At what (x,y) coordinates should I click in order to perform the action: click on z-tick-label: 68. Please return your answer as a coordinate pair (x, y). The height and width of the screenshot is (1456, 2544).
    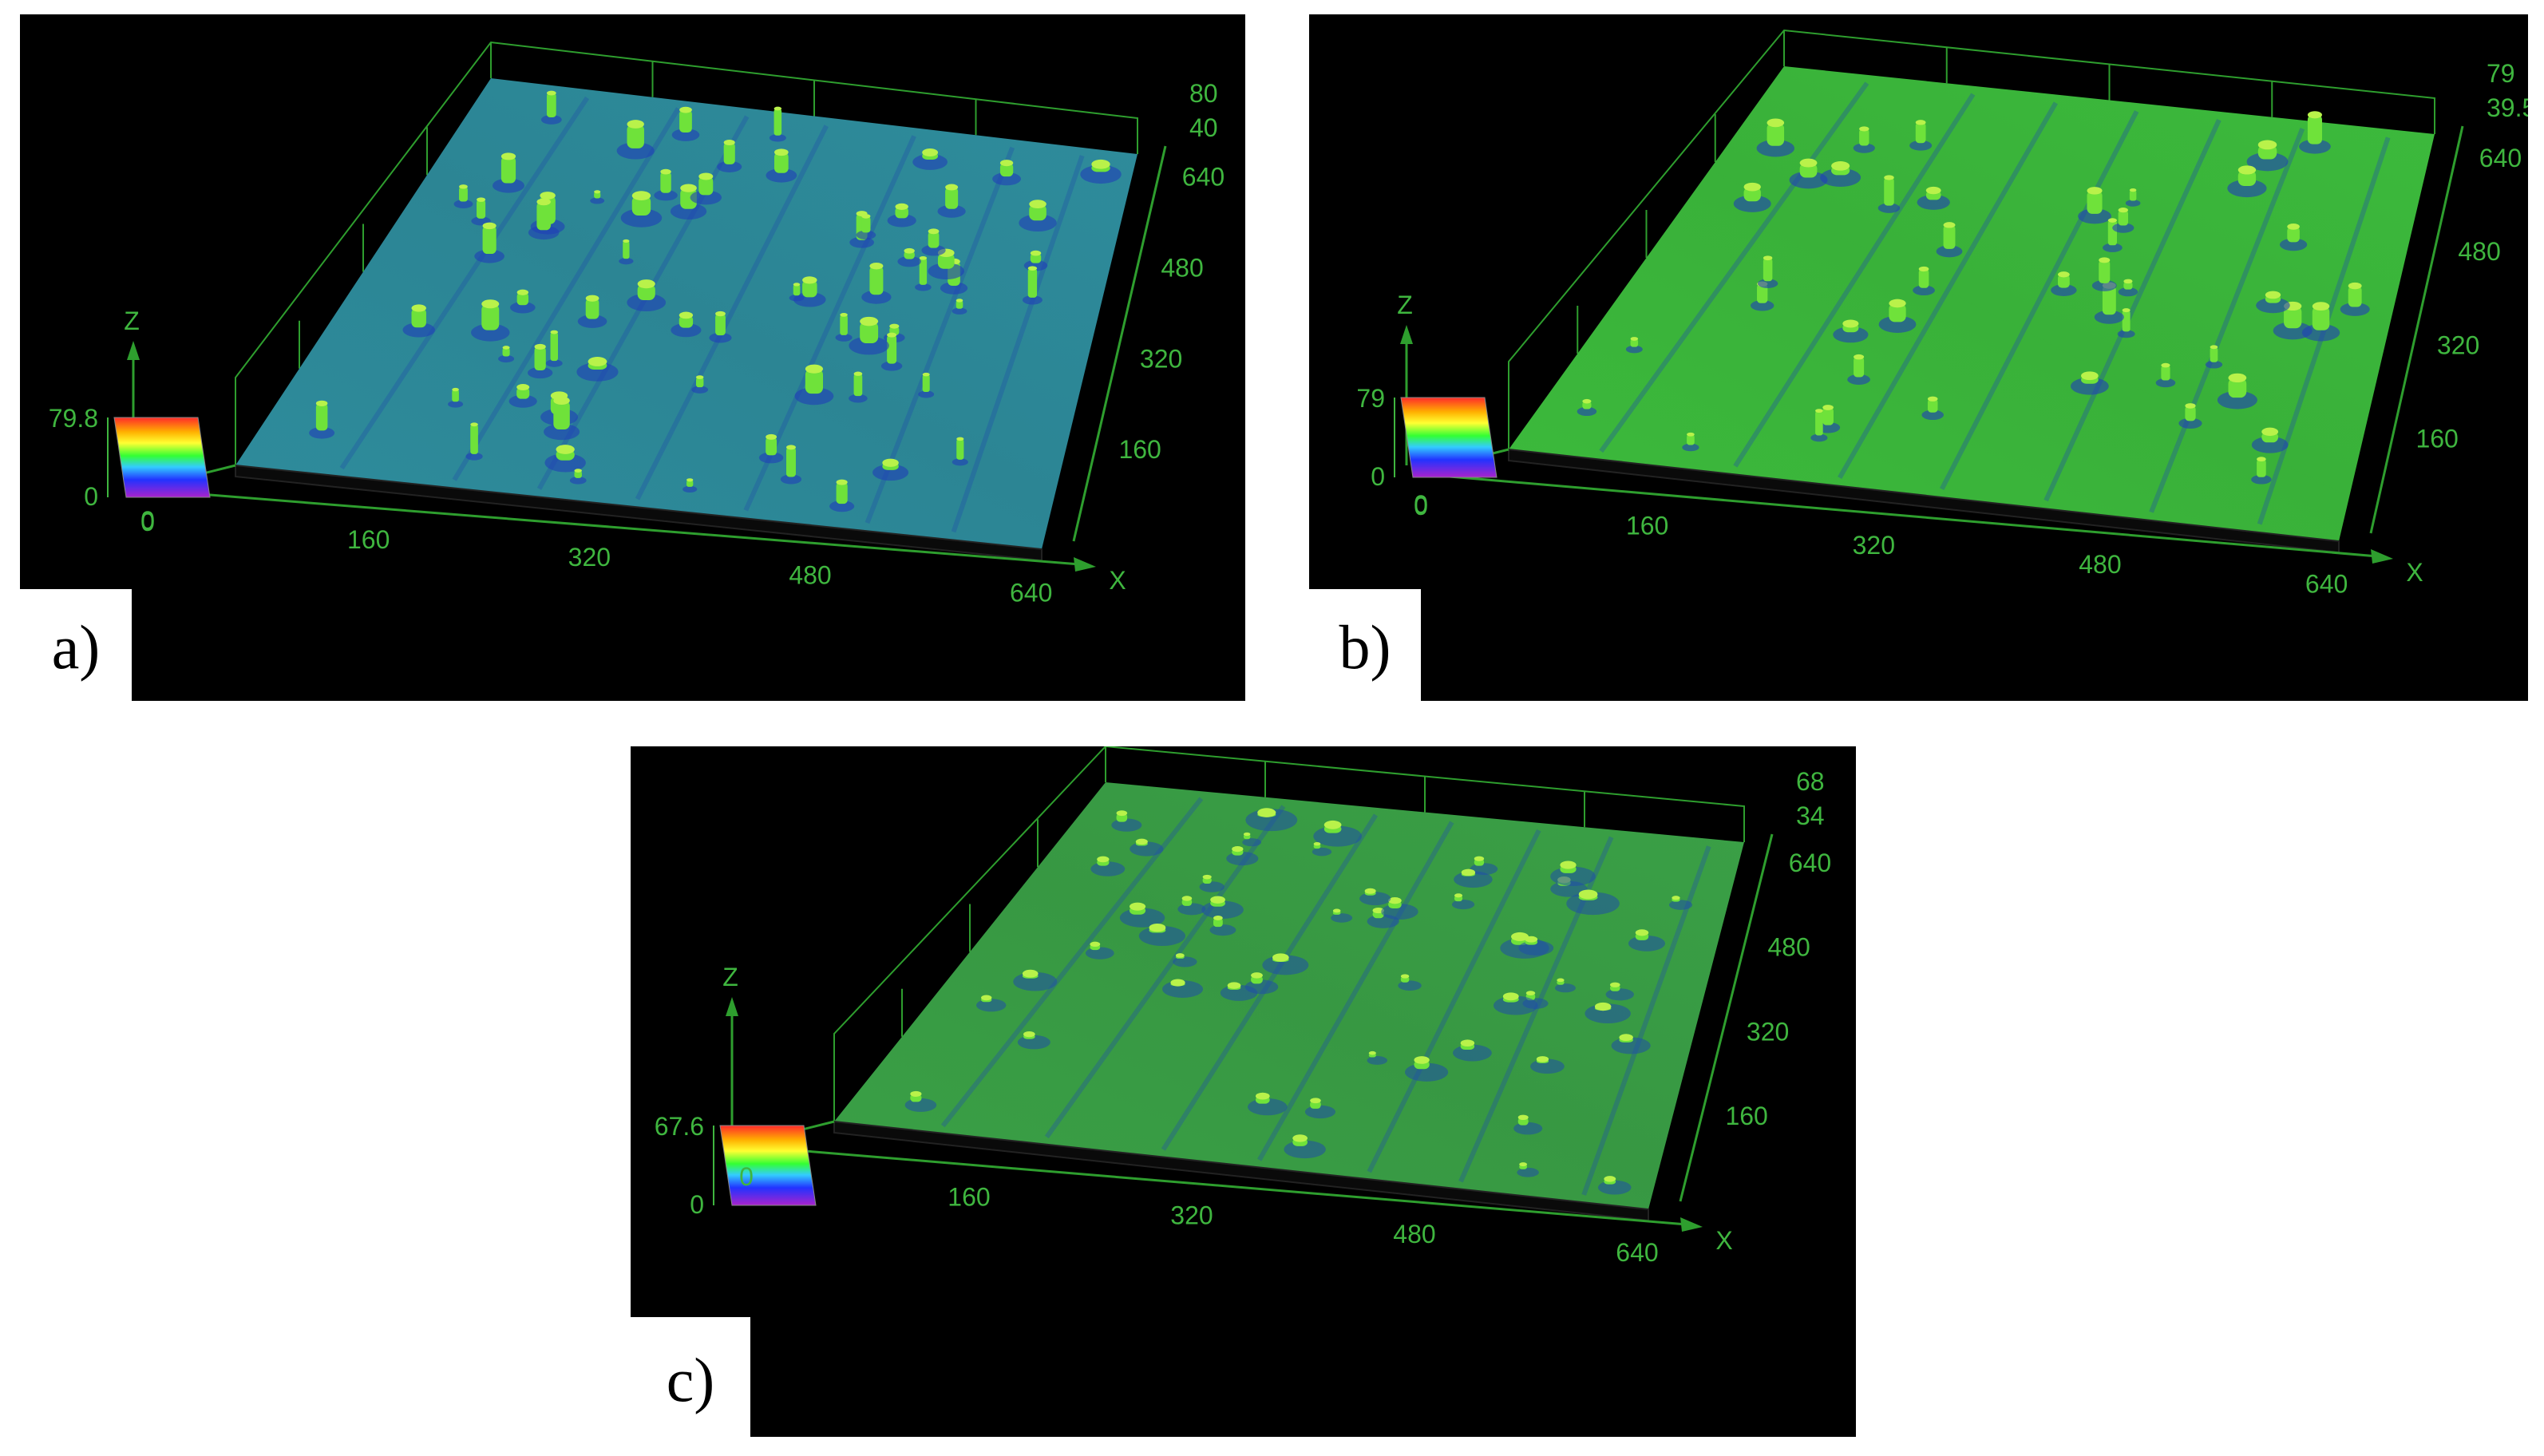
    Looking at the image, I should click on (1810, 781).